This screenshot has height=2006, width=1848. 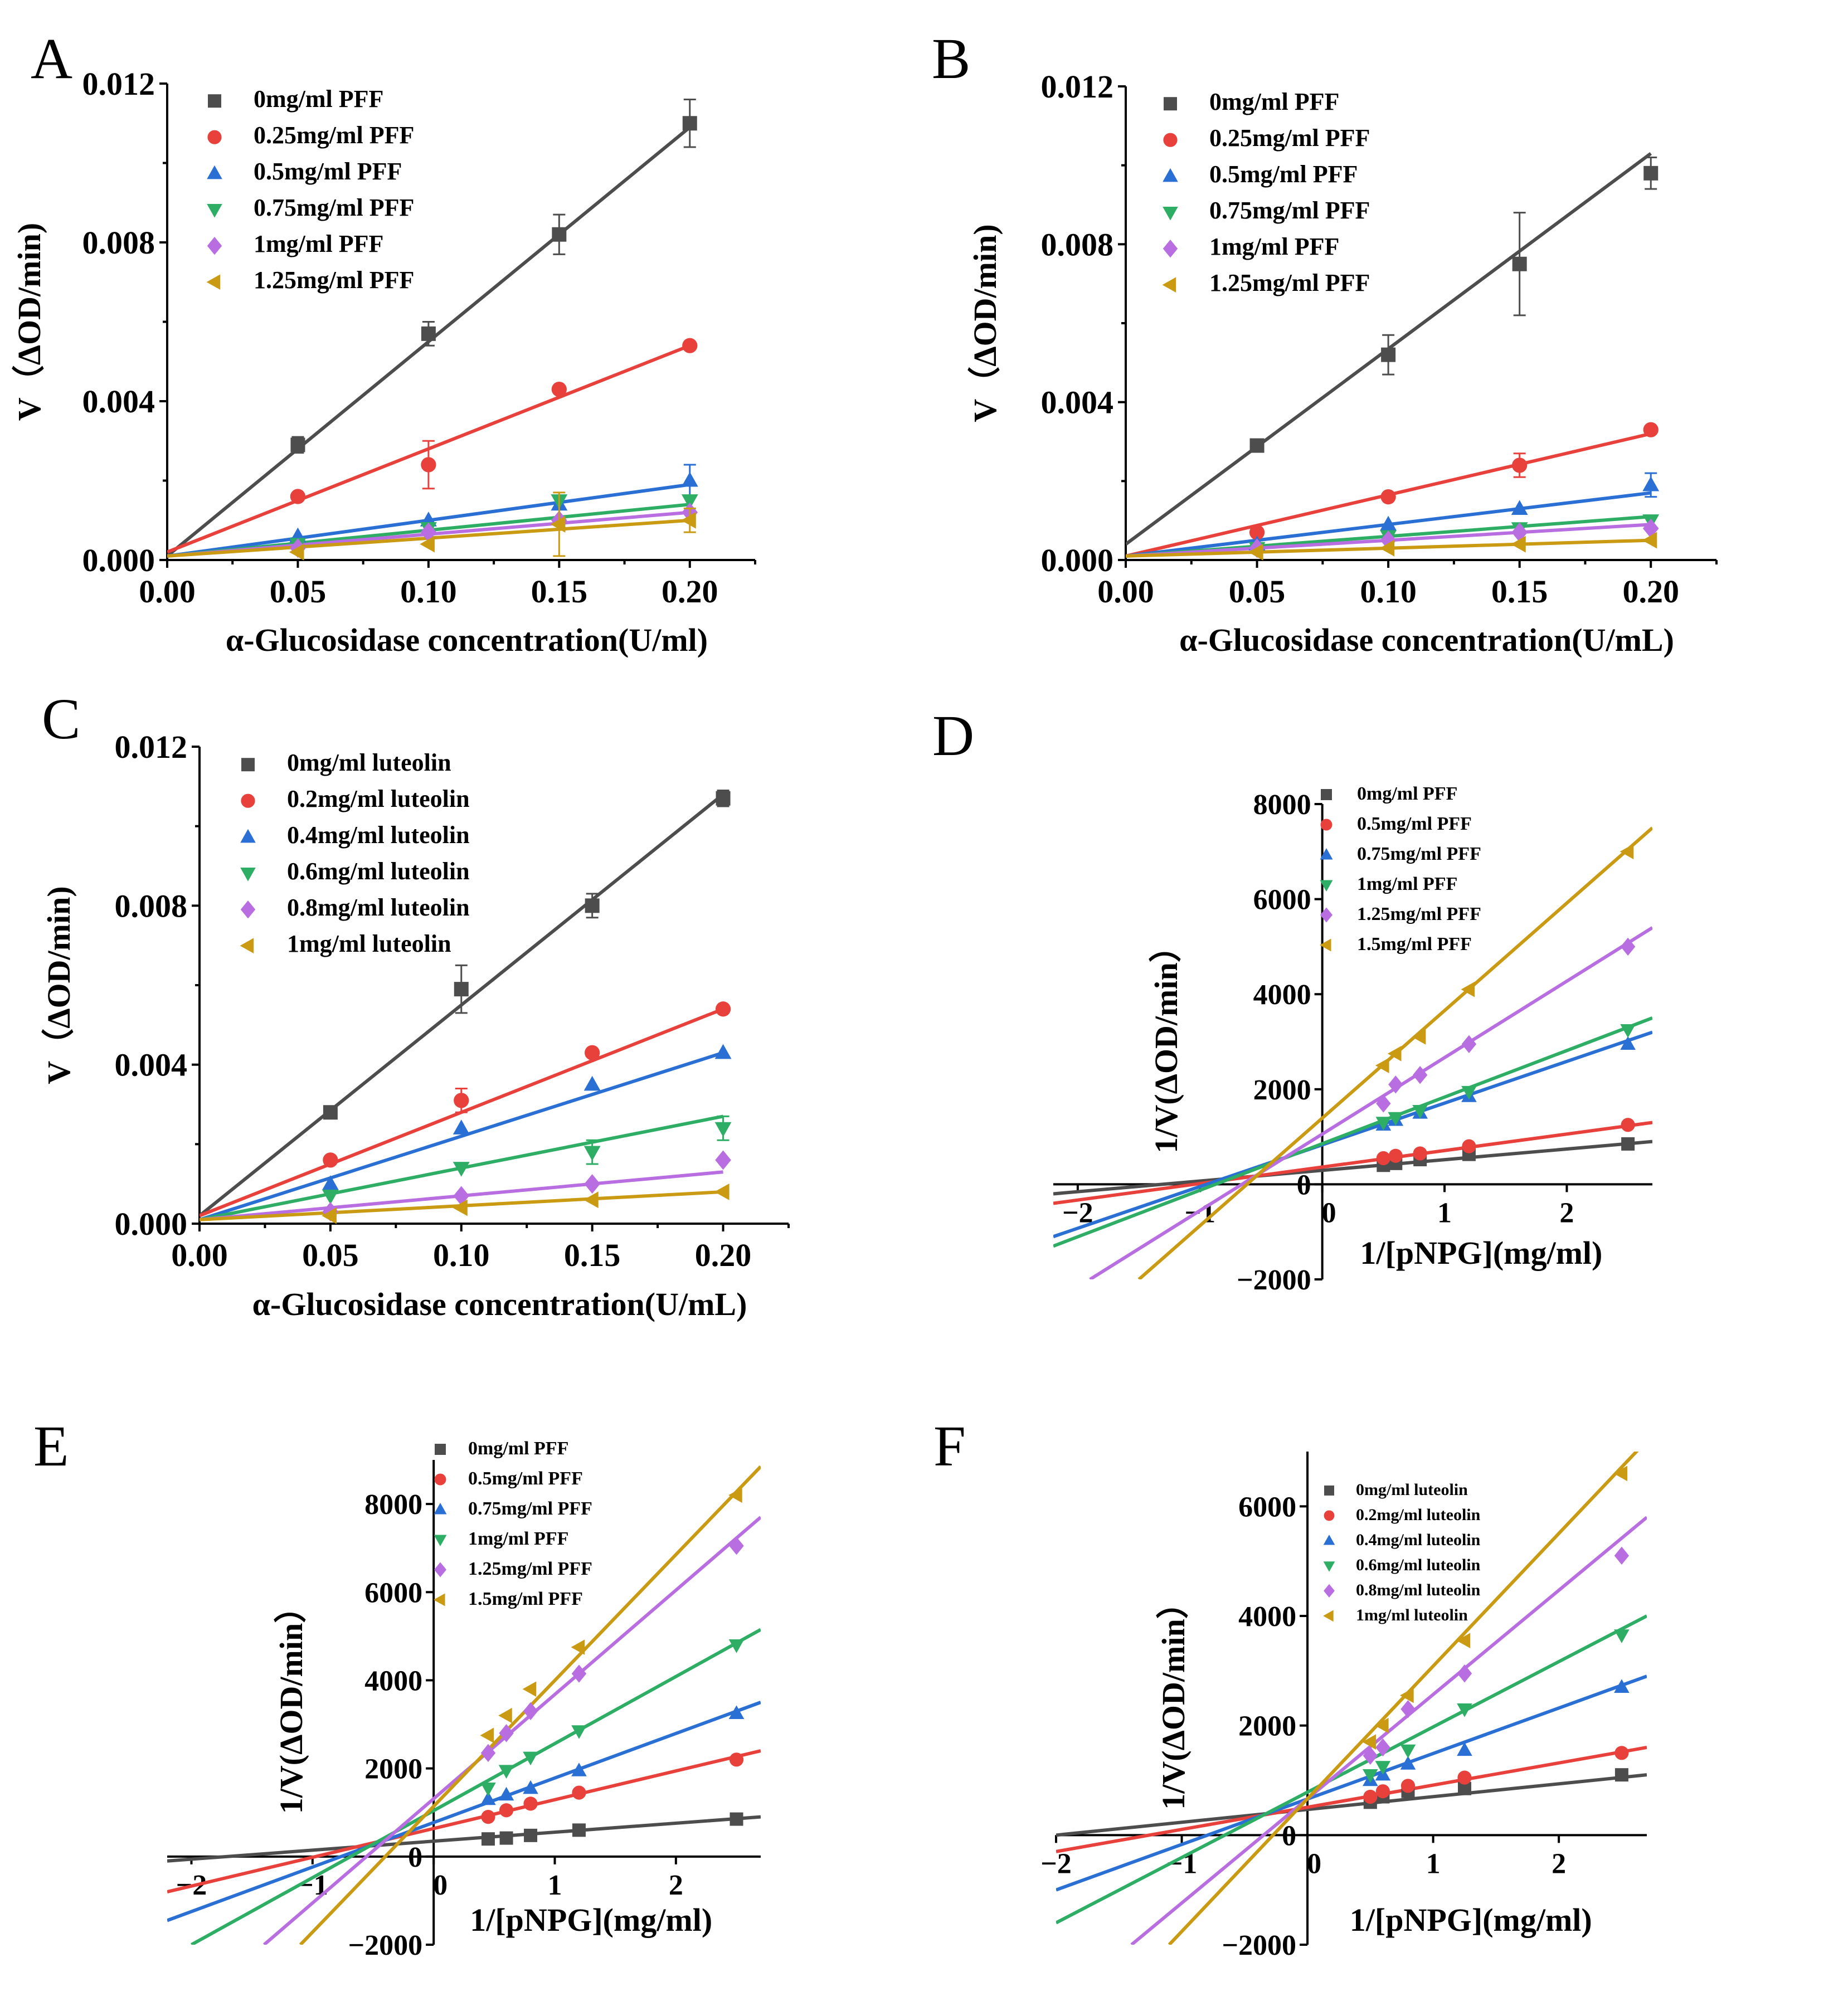 What do you see at coordinates (592, 1255) in the screenshot?
I see `x-tick-label: 0.15` at bounding box center [592, 1255].